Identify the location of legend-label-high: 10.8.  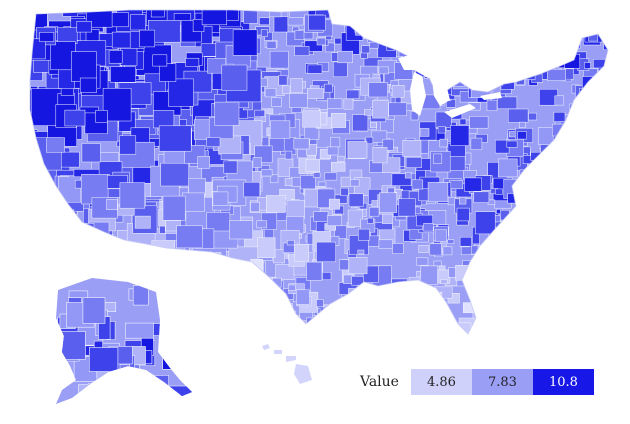
(563, 382).